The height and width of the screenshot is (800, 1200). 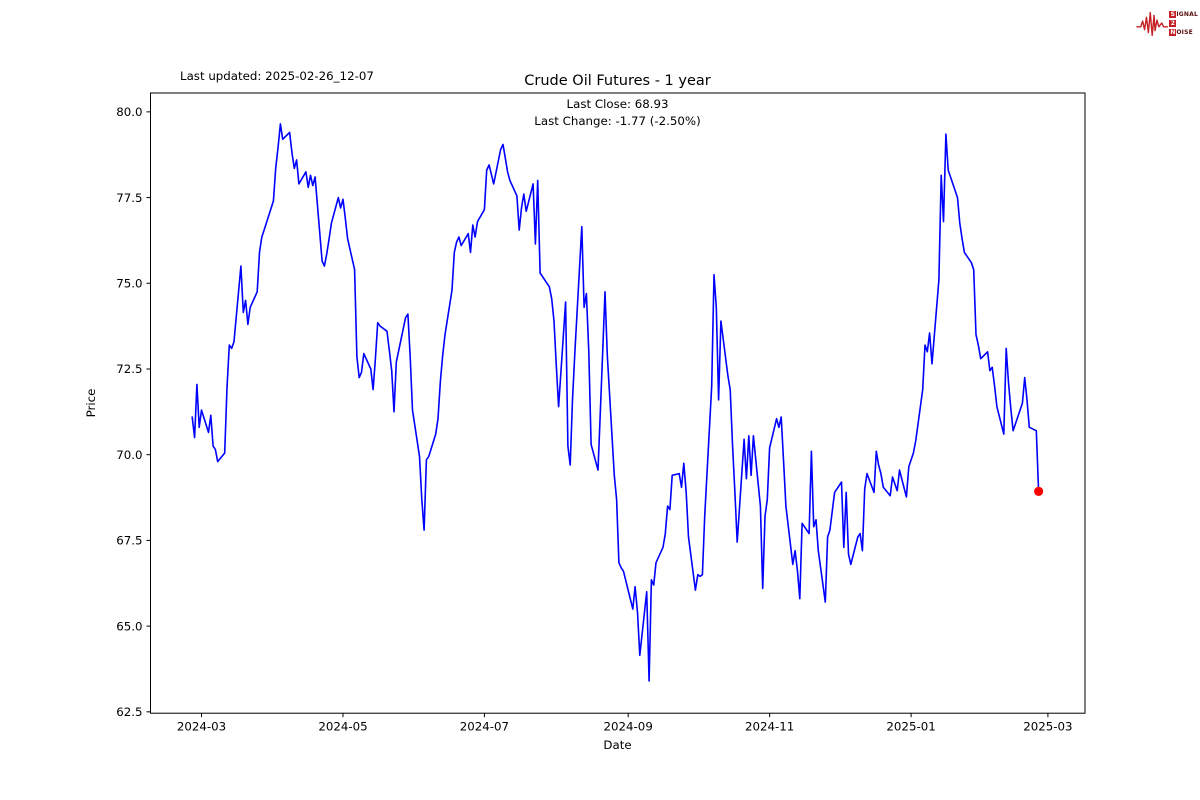 What do you see at coordinates (1173, 23) in the screenshot?
I see `logo-letter-2: 2` at bounding box center [1173, 23].